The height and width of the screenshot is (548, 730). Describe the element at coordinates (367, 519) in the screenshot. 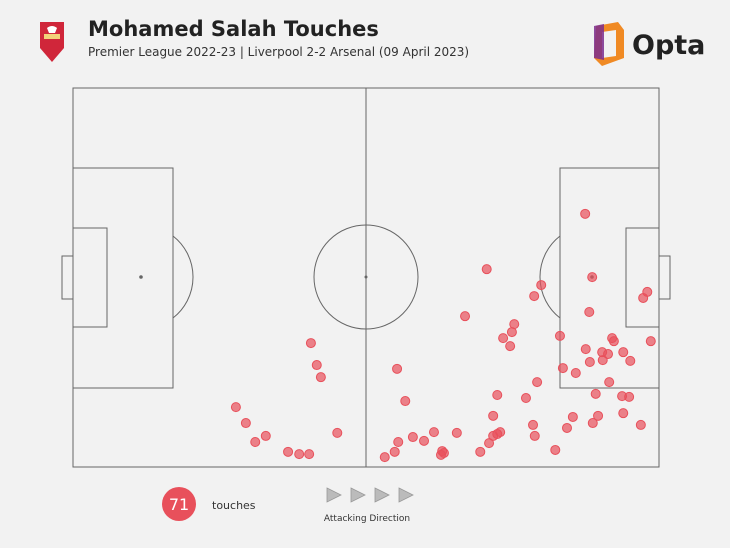

I see `direction-label: Attacking Direction` at that location.